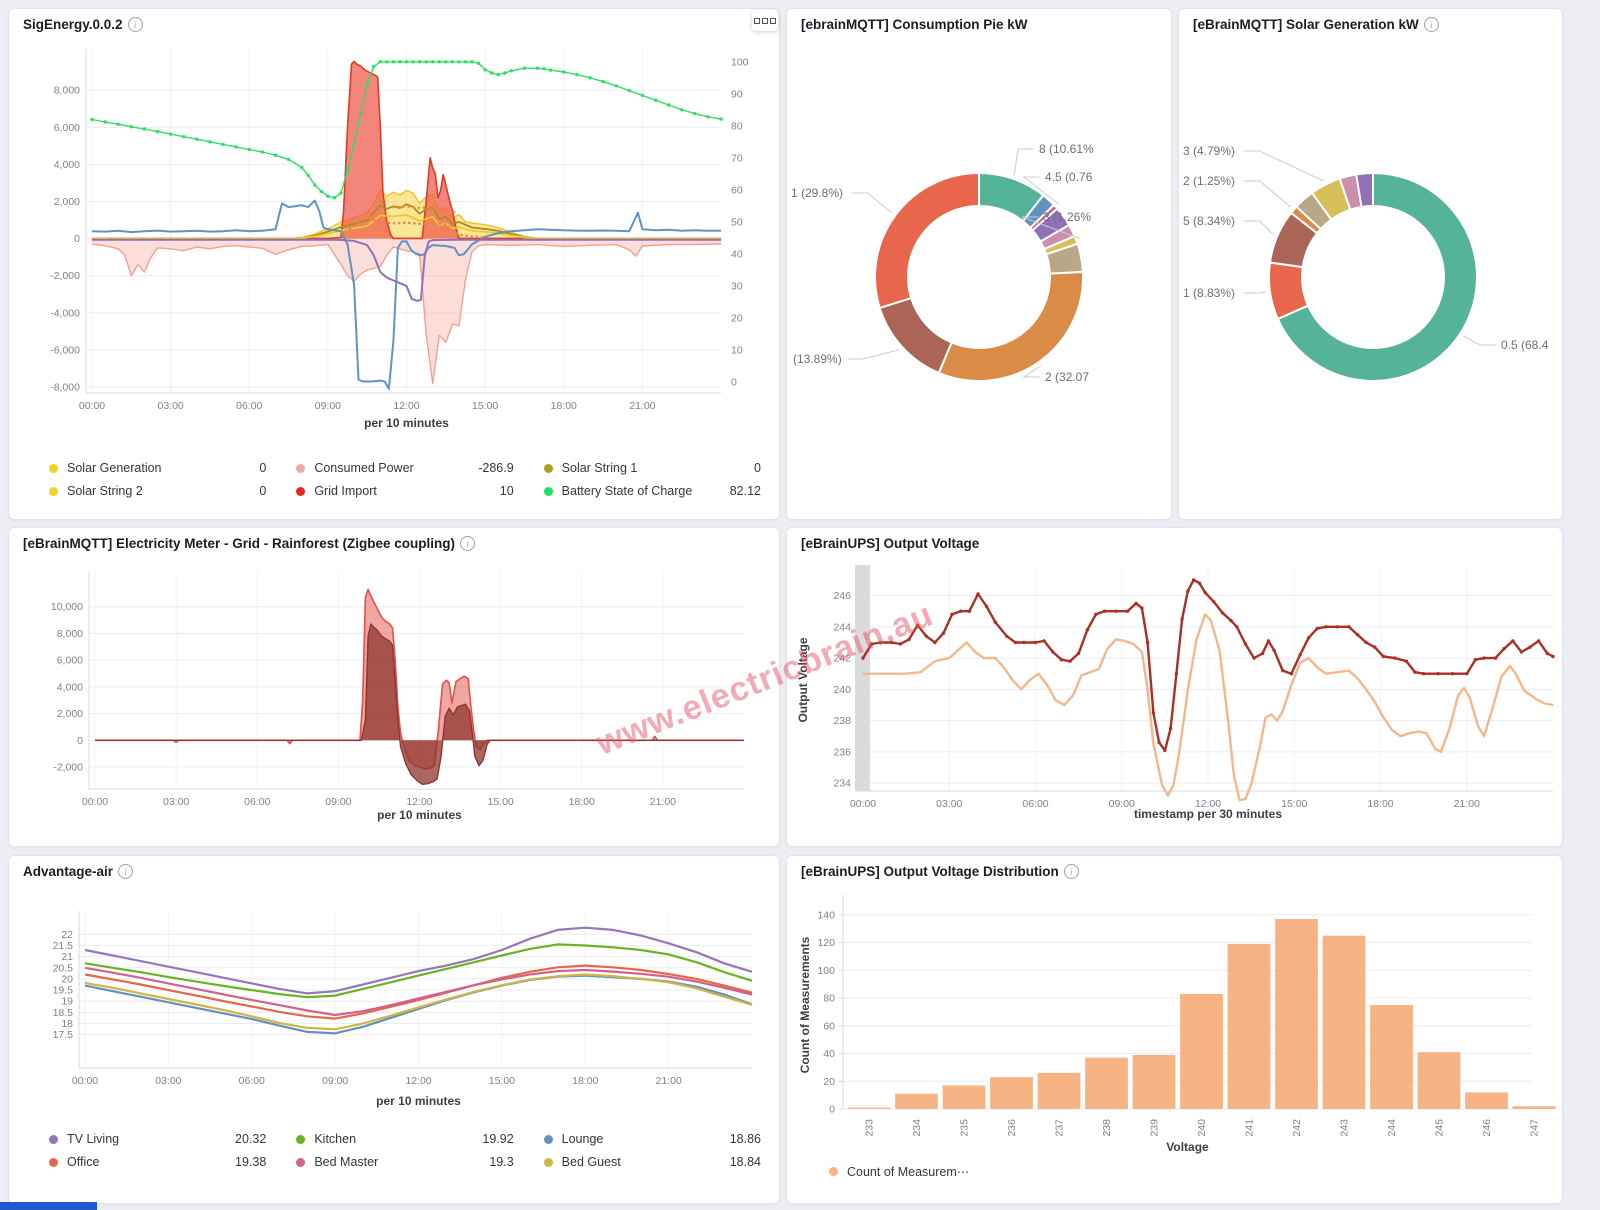  What do you see at coordinates (53, 491) in the screenshot?
I see `legend-dot-icon` at bounding box center [53, 491].